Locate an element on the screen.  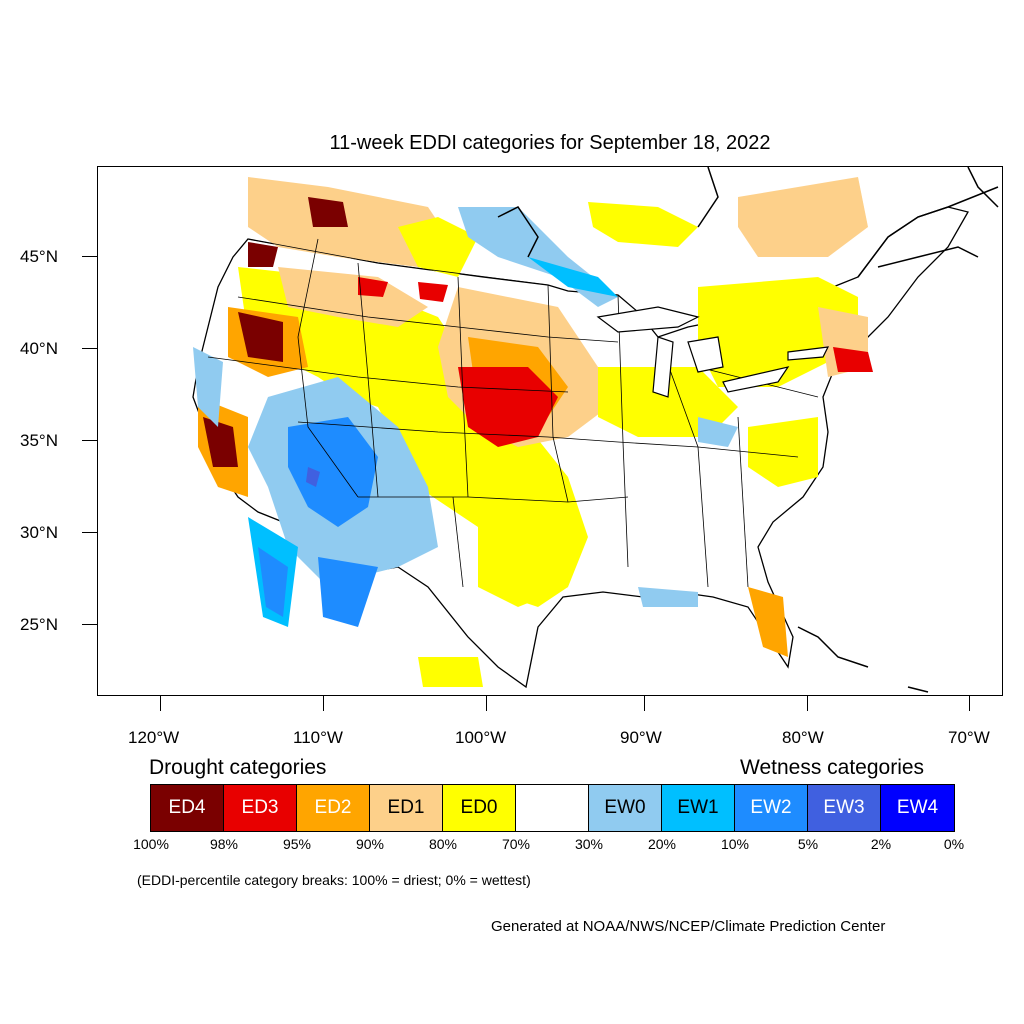
legend-box-ed4: ED4 is located at coordinates (187, 808).